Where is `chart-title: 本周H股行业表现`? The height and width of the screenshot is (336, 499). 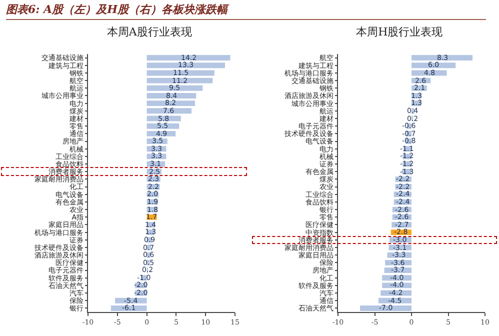
chart-title: 本周H股行业表现 is located at coordinates (399, 32).